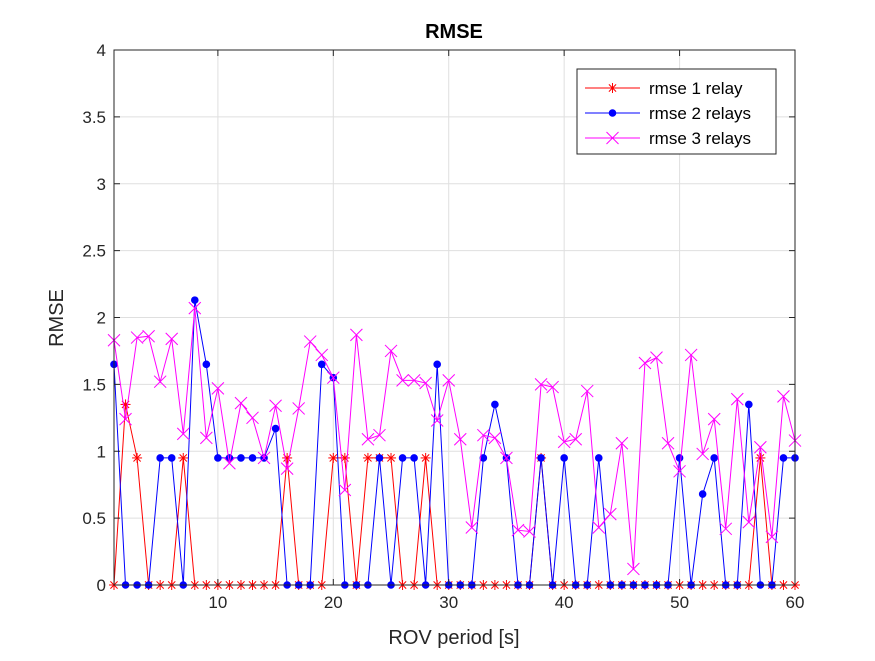 The width and height of the screenshot is (875, 661). I want to click on y-tick-label: 3, so click(101, 184).